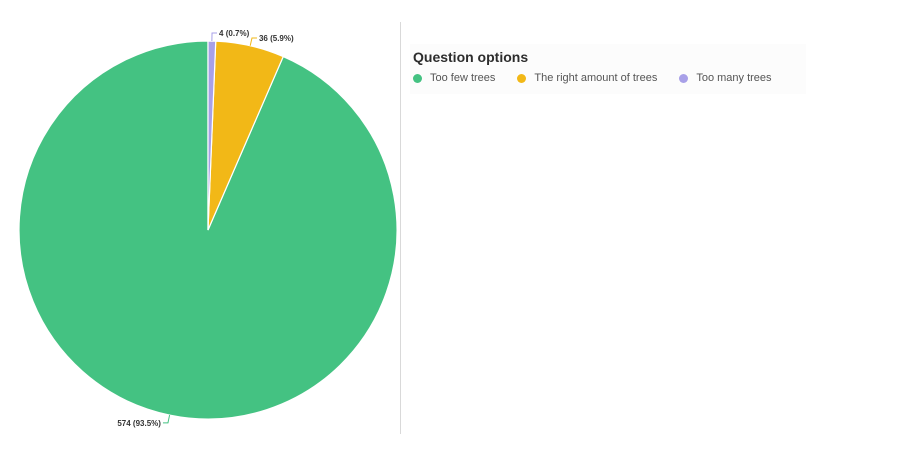 This screenshot has width=900, height=454. Describe the element at coordinates (417, 78) in the screenshot. I see `legend-swatch-too-few-trees` at that location.